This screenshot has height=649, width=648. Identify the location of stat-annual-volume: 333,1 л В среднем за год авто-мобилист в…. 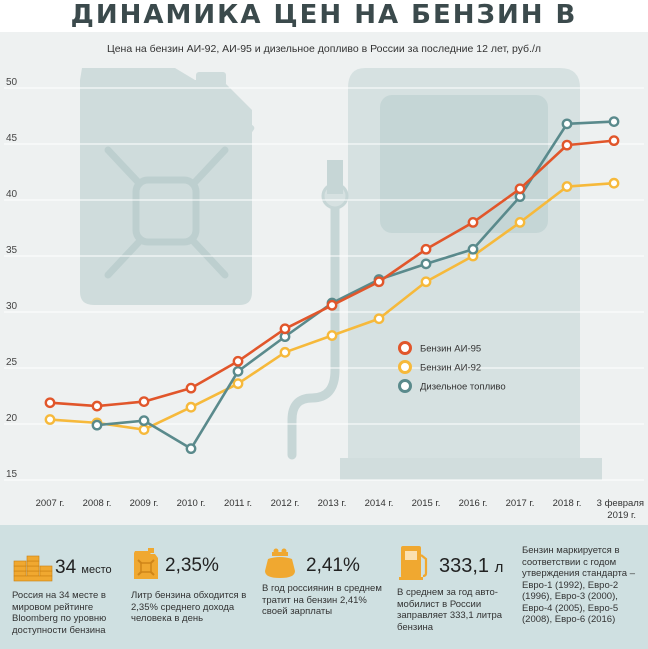
(457, 587).